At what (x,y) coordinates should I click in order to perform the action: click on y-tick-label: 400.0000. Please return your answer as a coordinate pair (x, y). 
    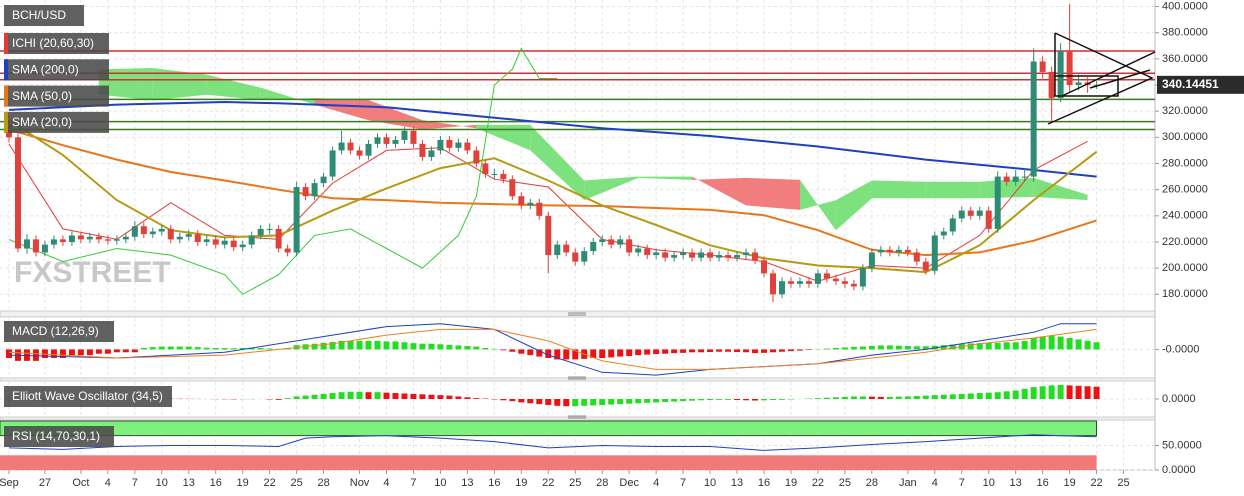
    Looking at the image, I should click on (1185, 6).